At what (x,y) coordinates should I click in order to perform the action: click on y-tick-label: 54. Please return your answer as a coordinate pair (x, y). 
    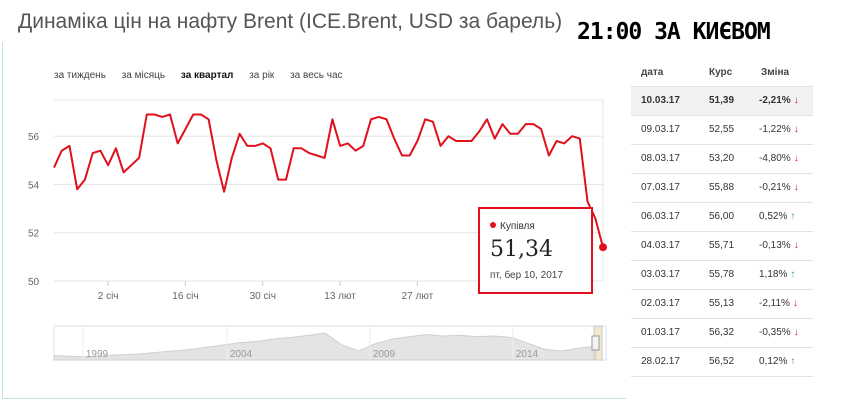
    Looking at the image, I should click on (34, 185).